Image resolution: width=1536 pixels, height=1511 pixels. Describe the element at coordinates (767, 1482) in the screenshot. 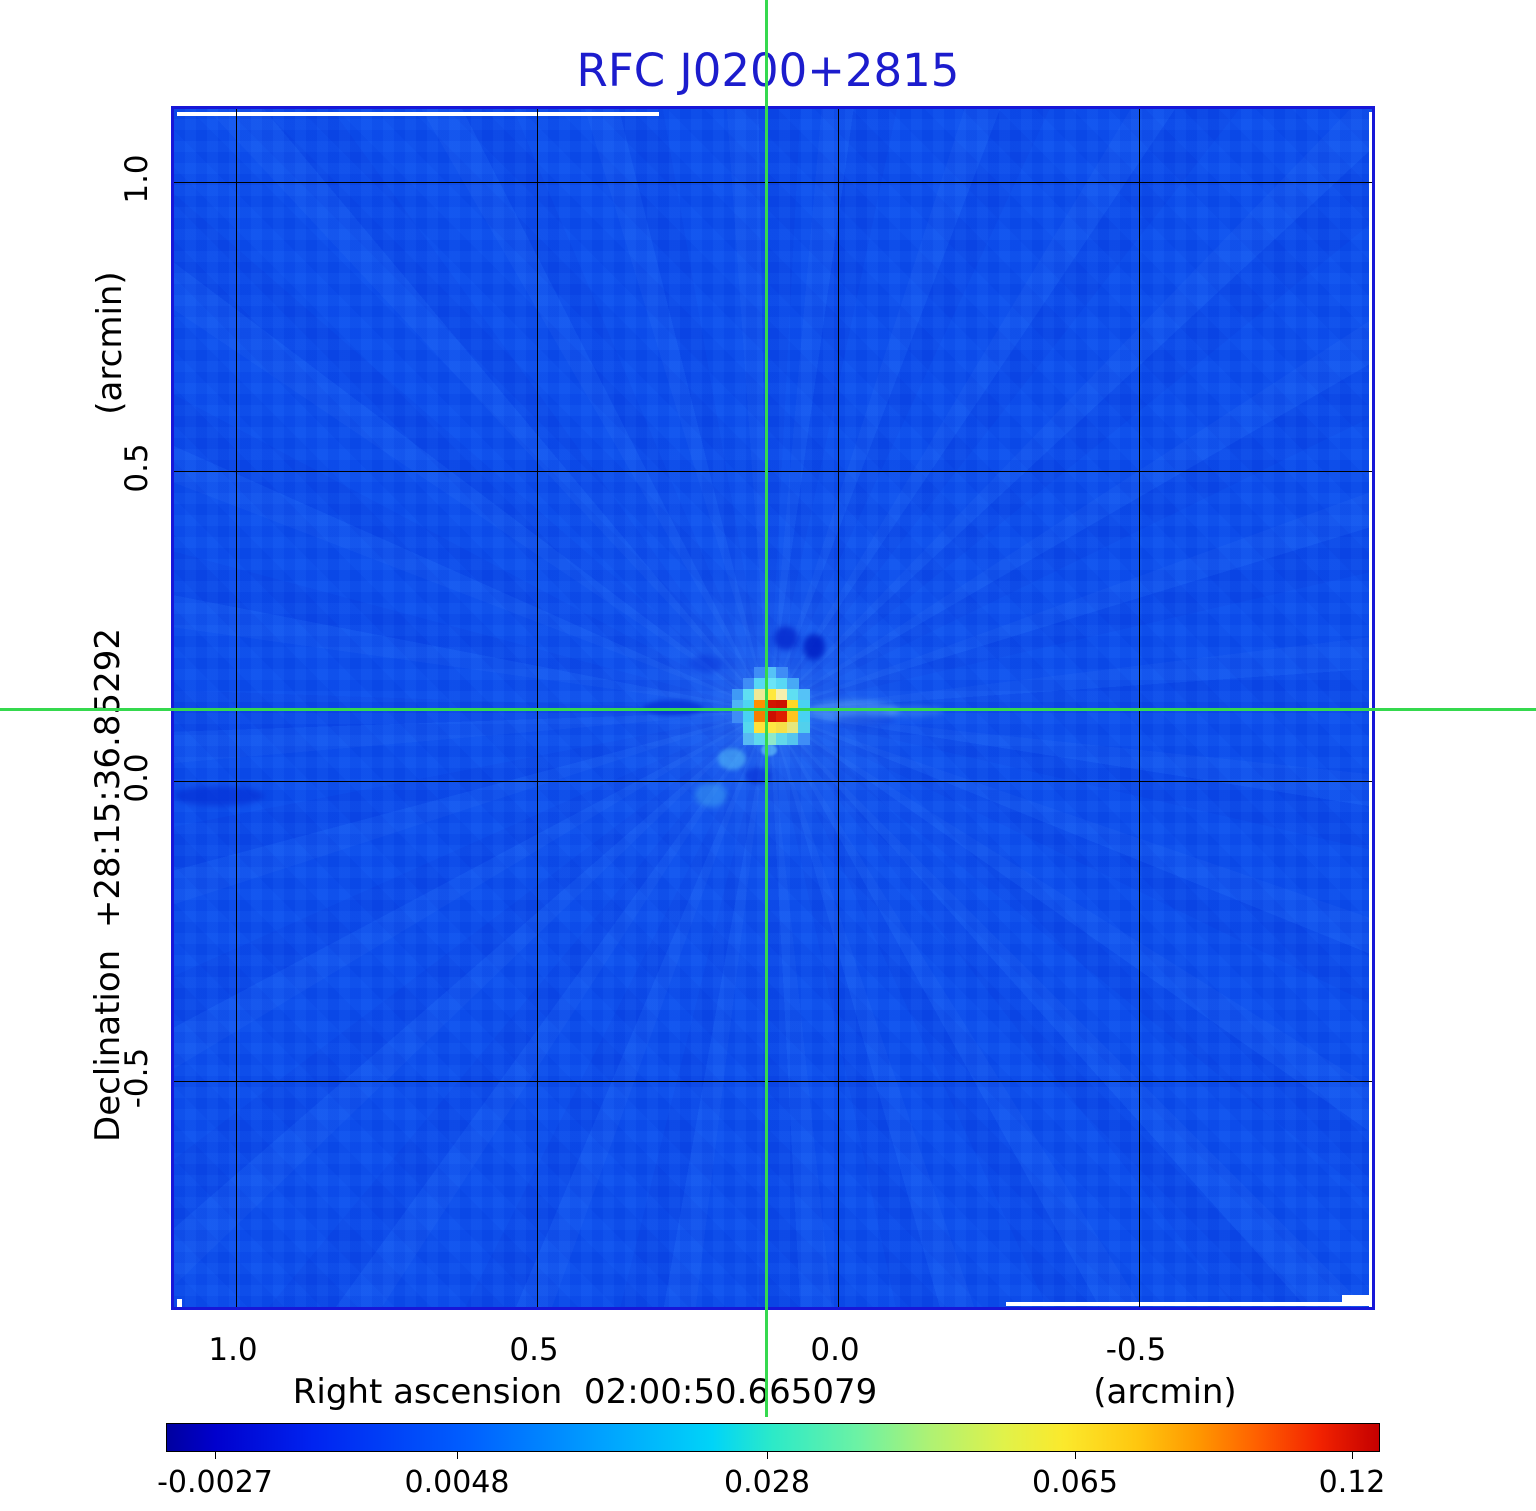

I see `colorbar-label: 0.028` at that location.